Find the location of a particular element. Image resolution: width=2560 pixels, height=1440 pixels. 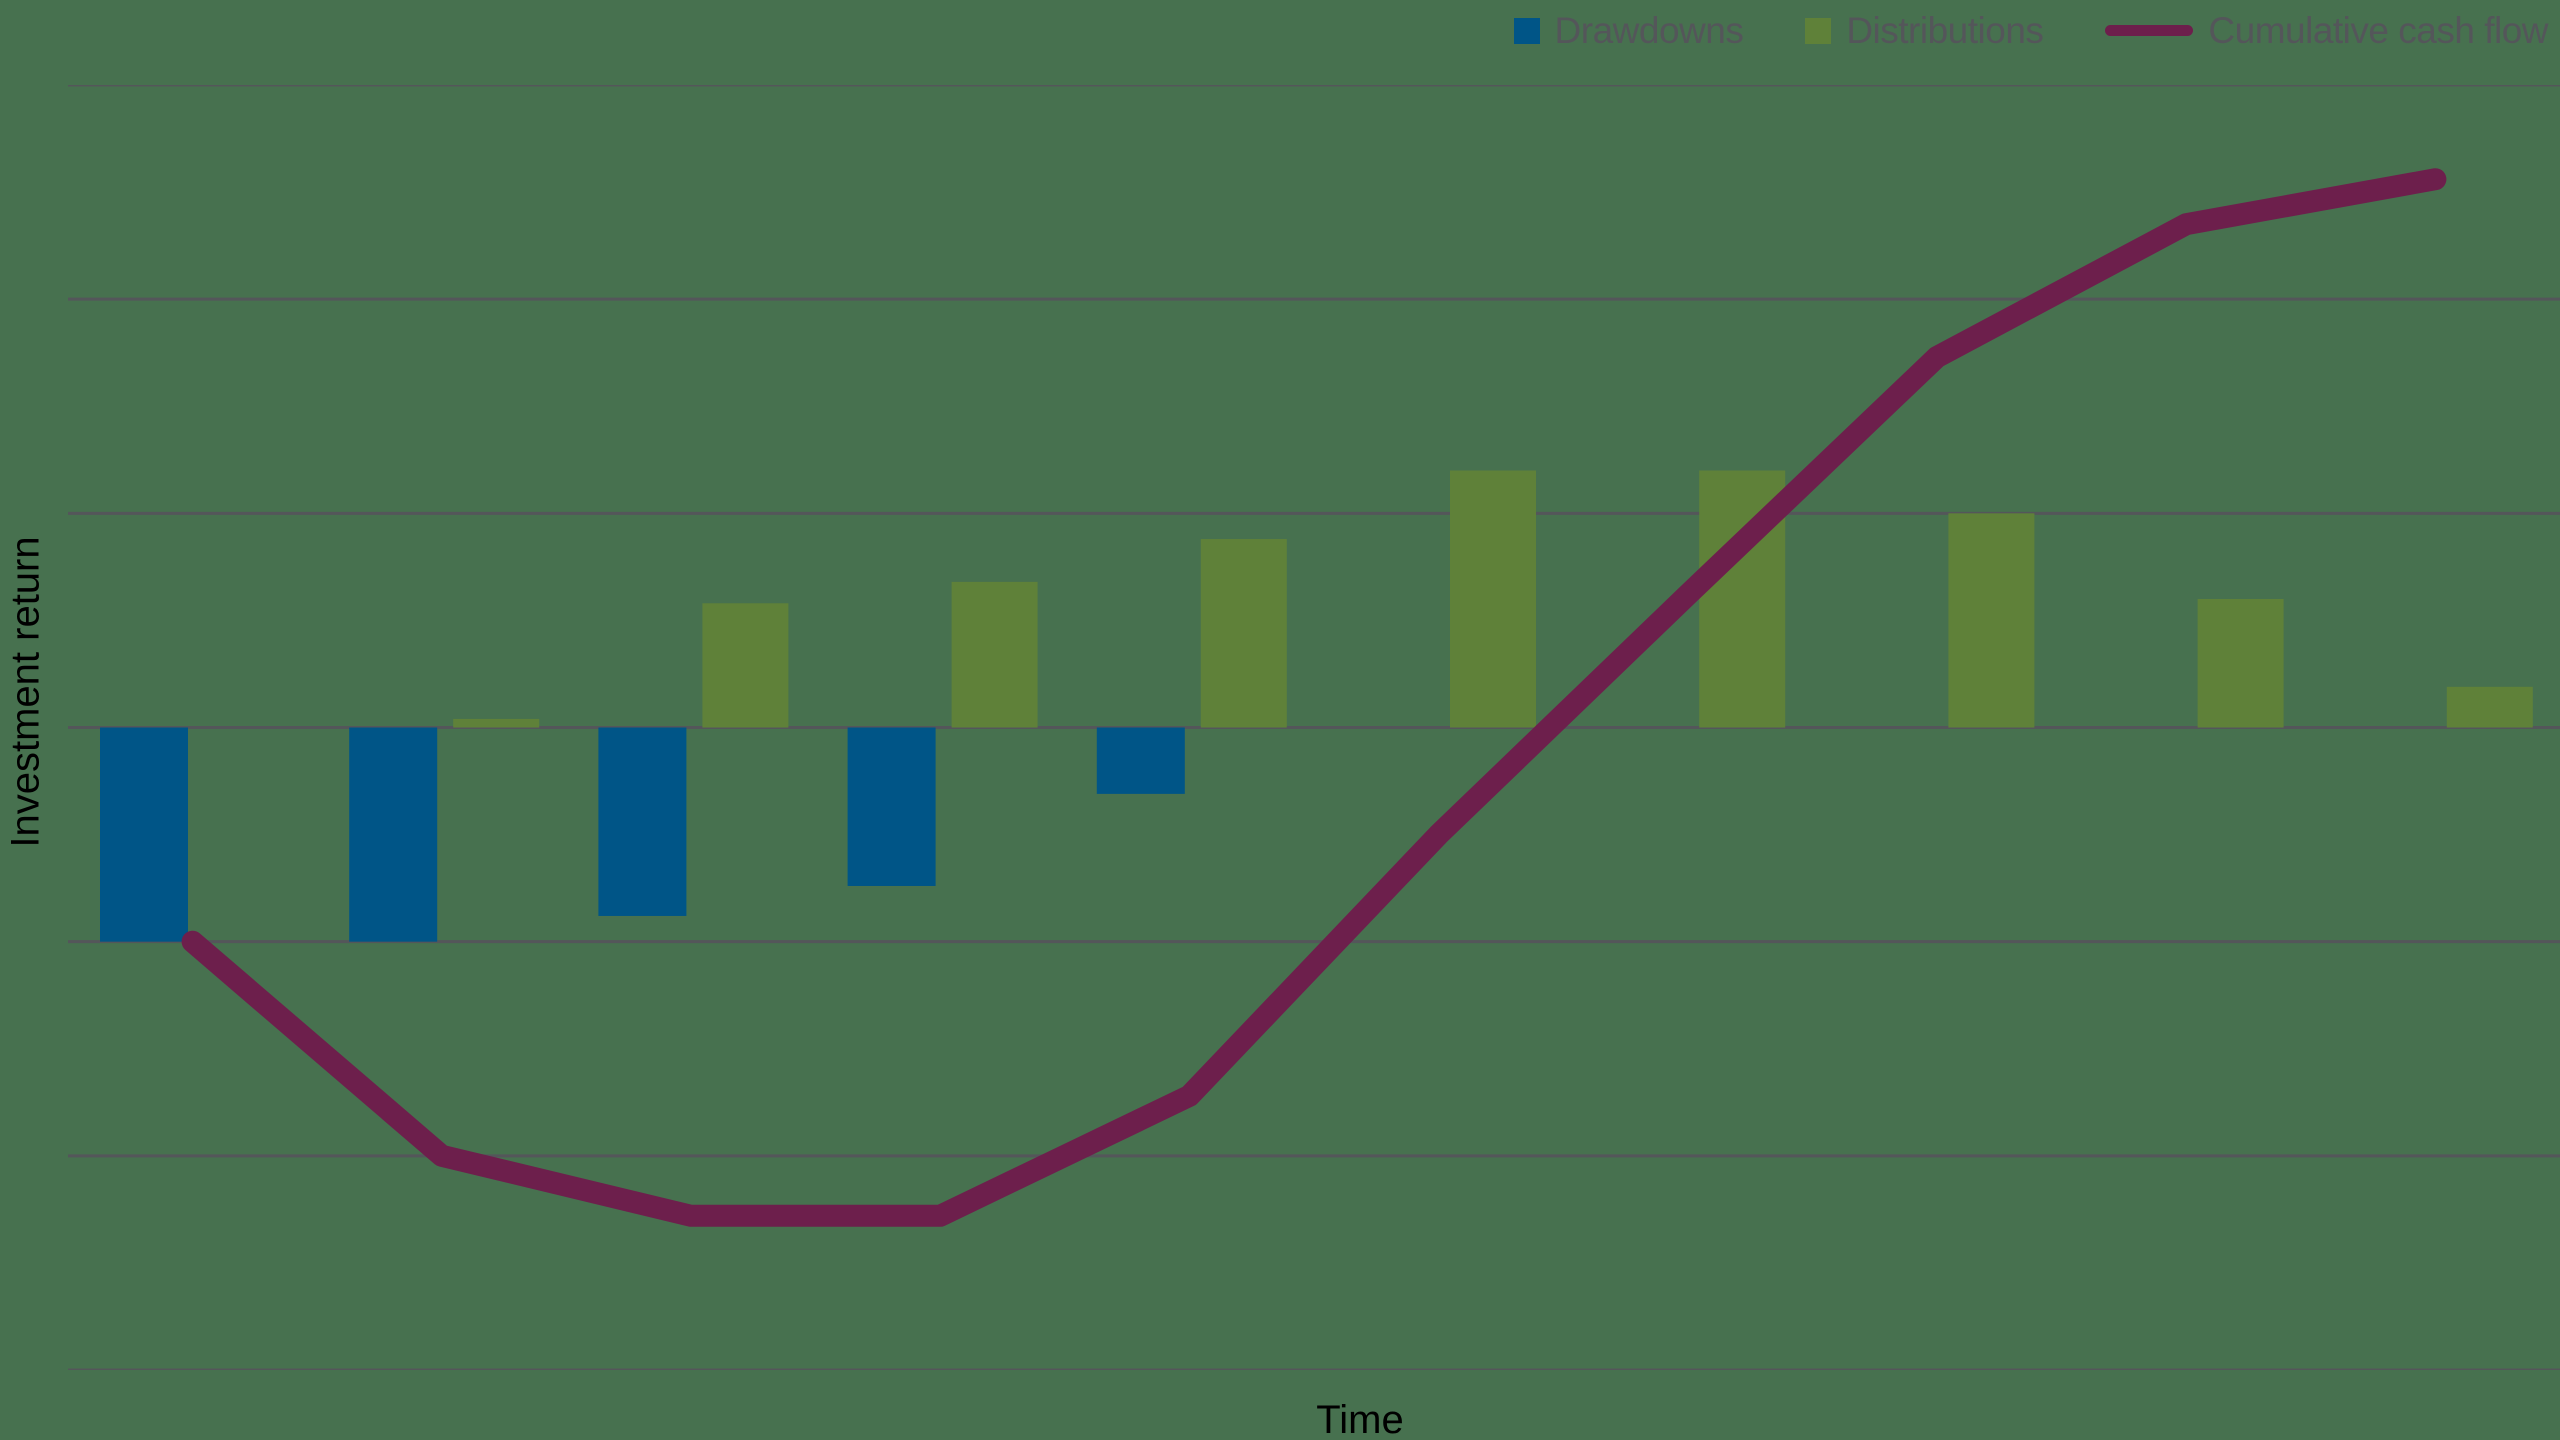

legend-item-drawdowns: Drawdowns is located at coordinates (1628, 30).